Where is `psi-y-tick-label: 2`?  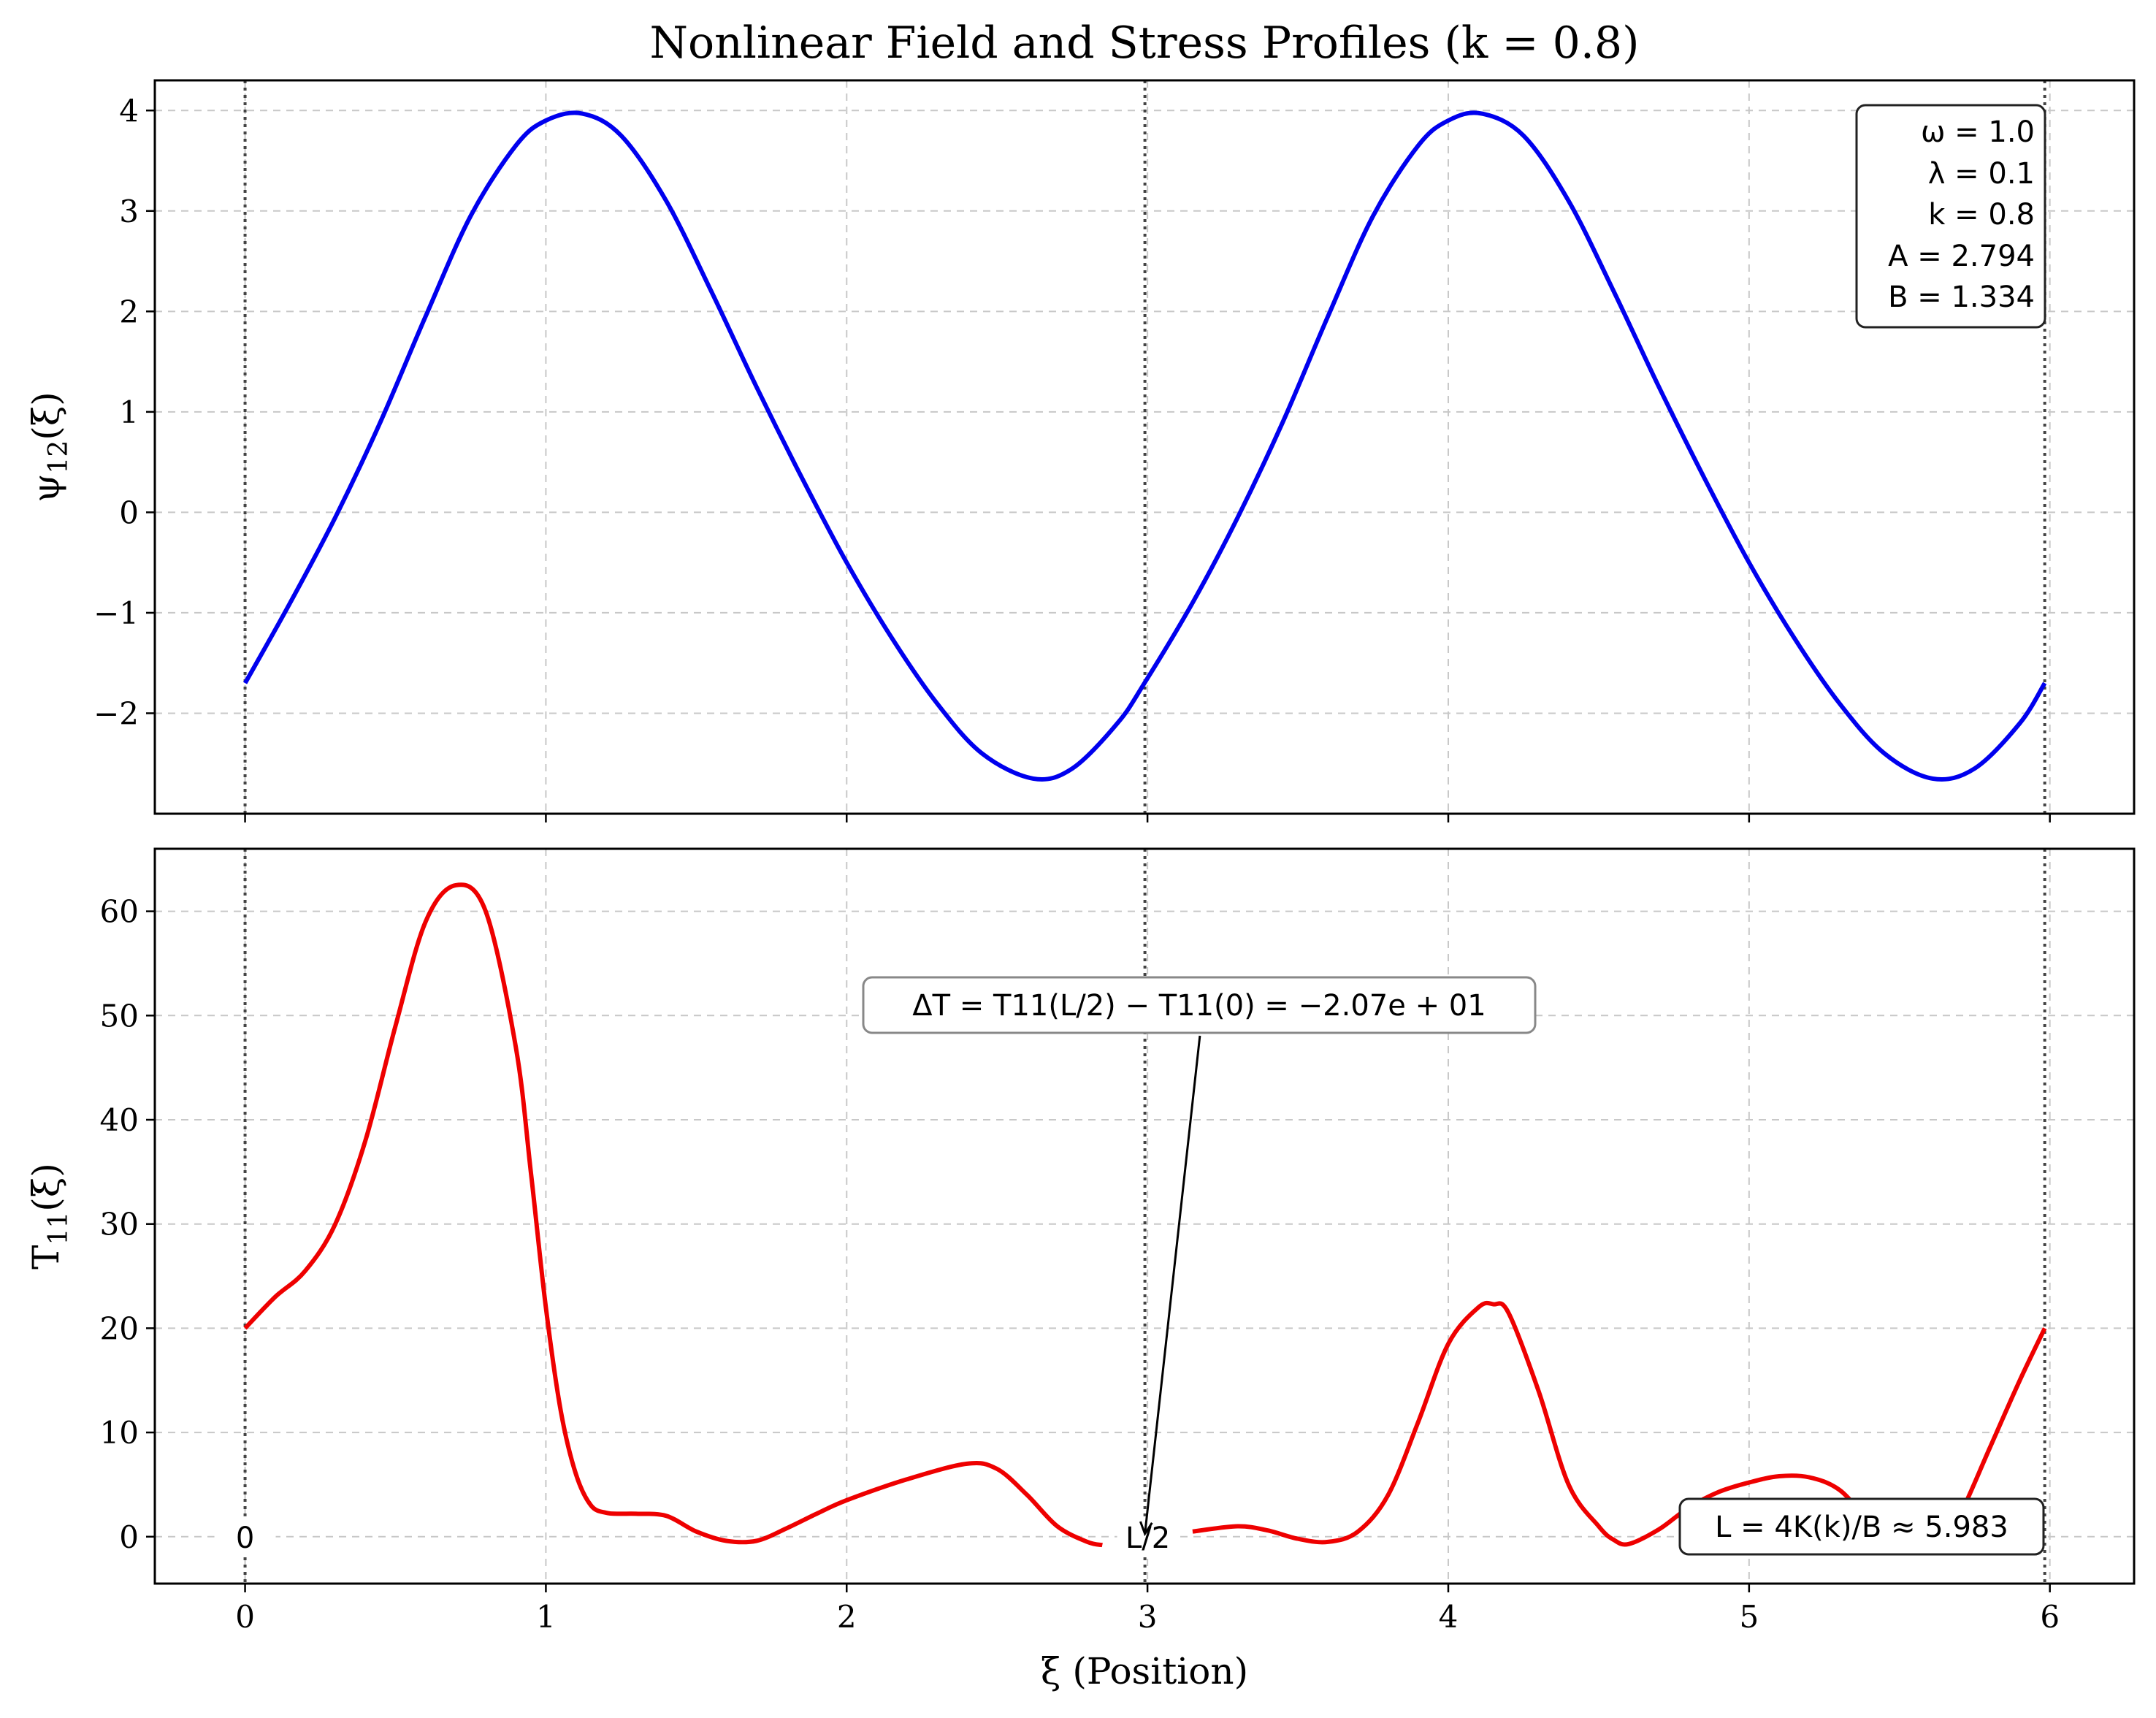 psi-y-tick-label: 2 is located at coordinates (129, 311).